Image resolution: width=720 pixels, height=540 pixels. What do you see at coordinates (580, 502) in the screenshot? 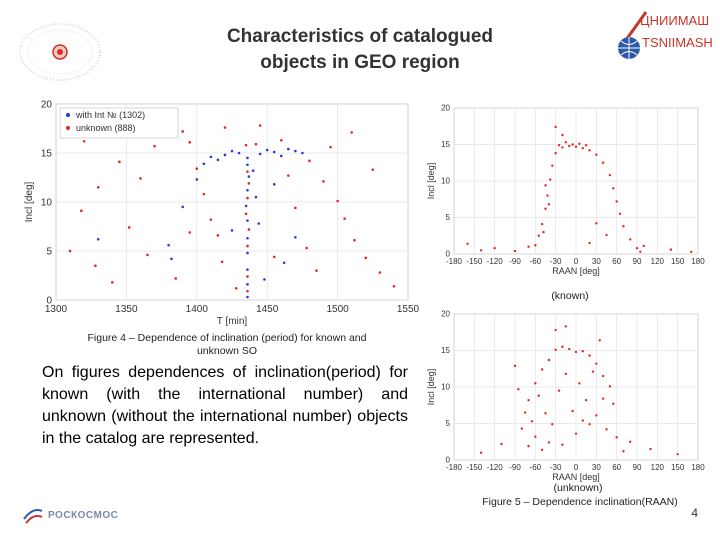
I see `figure5-caption: Figure 5 – Dependence inclination(RAAN)` at bounding box center [580, 502].